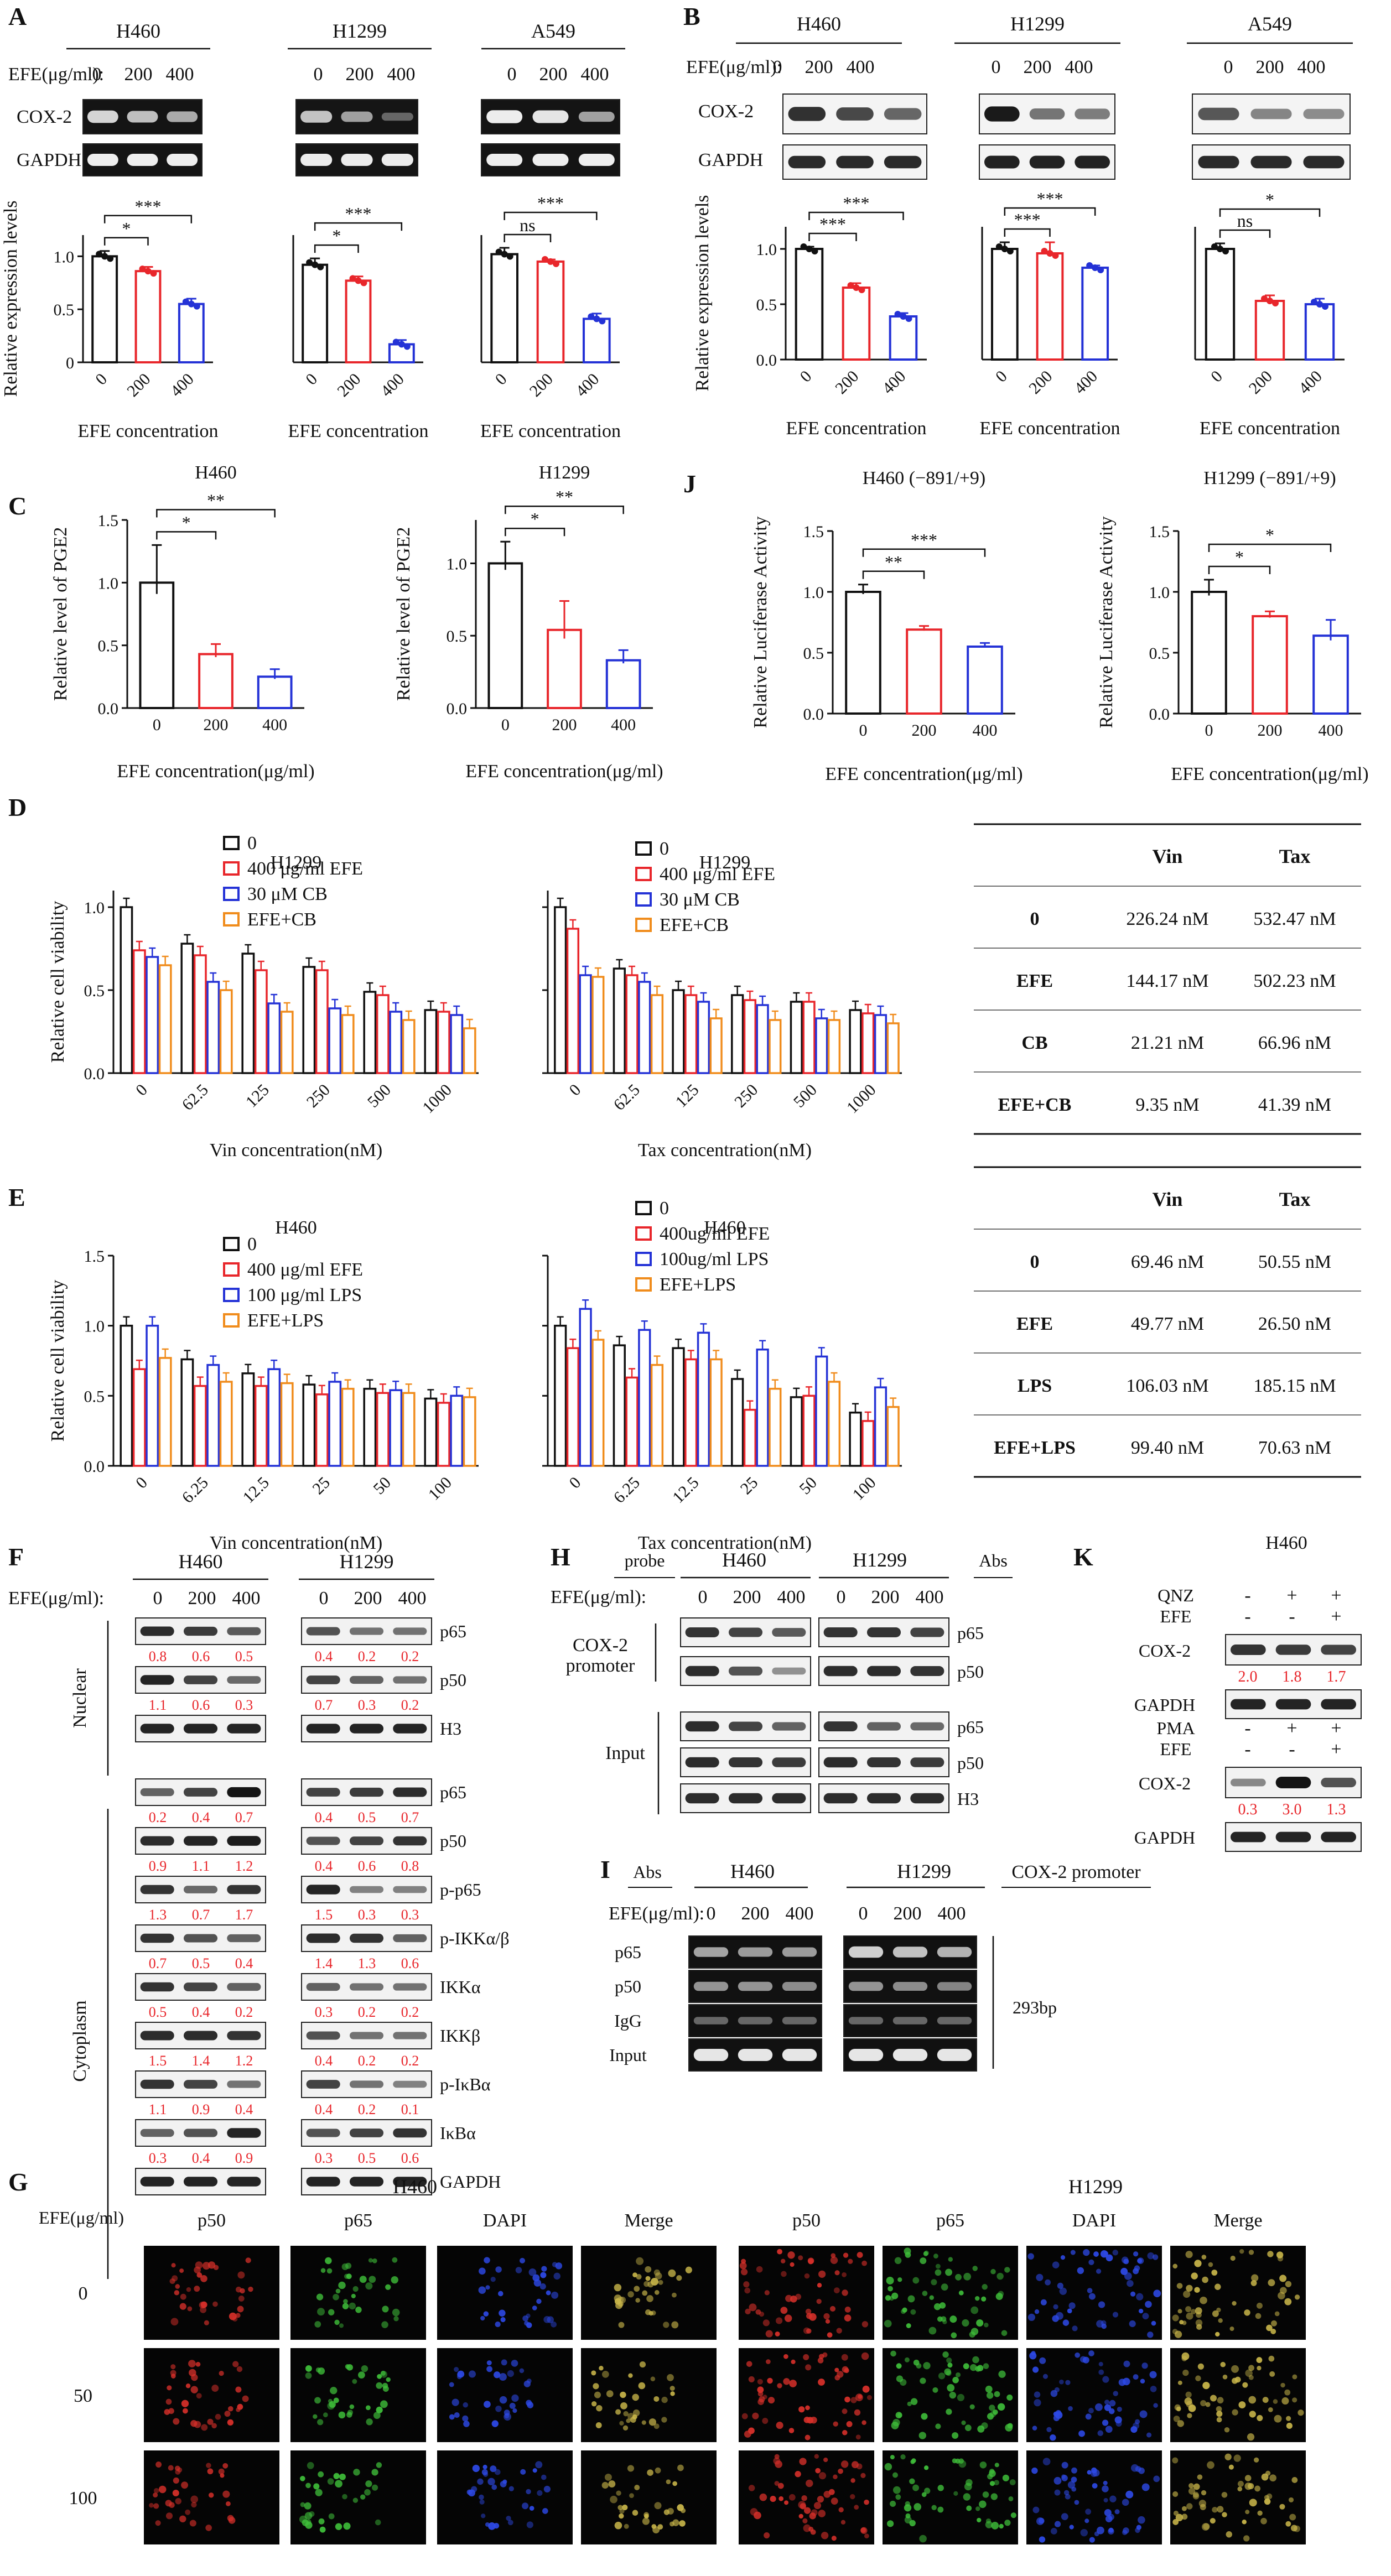 The image size is (1391, 2576). What do you see at coordinates (281, 920) in the screenshot?
I see `legend-label: EFE+CB` at bounding box center [281, 920].